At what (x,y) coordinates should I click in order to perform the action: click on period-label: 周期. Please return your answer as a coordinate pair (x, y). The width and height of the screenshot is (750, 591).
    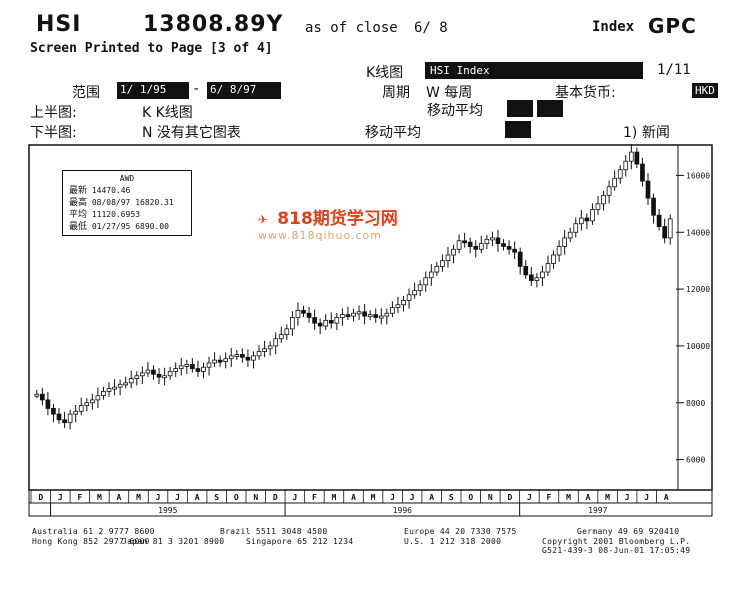
    Looking at the image, I should click on (396, 93).